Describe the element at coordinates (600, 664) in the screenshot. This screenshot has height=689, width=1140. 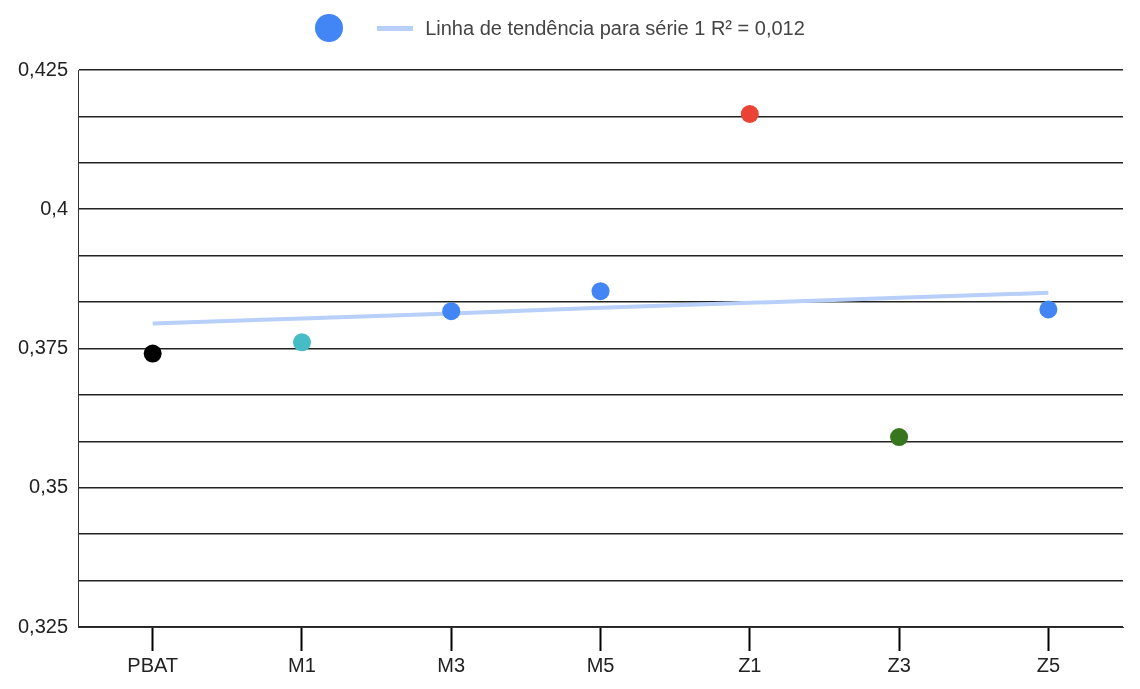
I see `x-tick-label: M5` at that location.